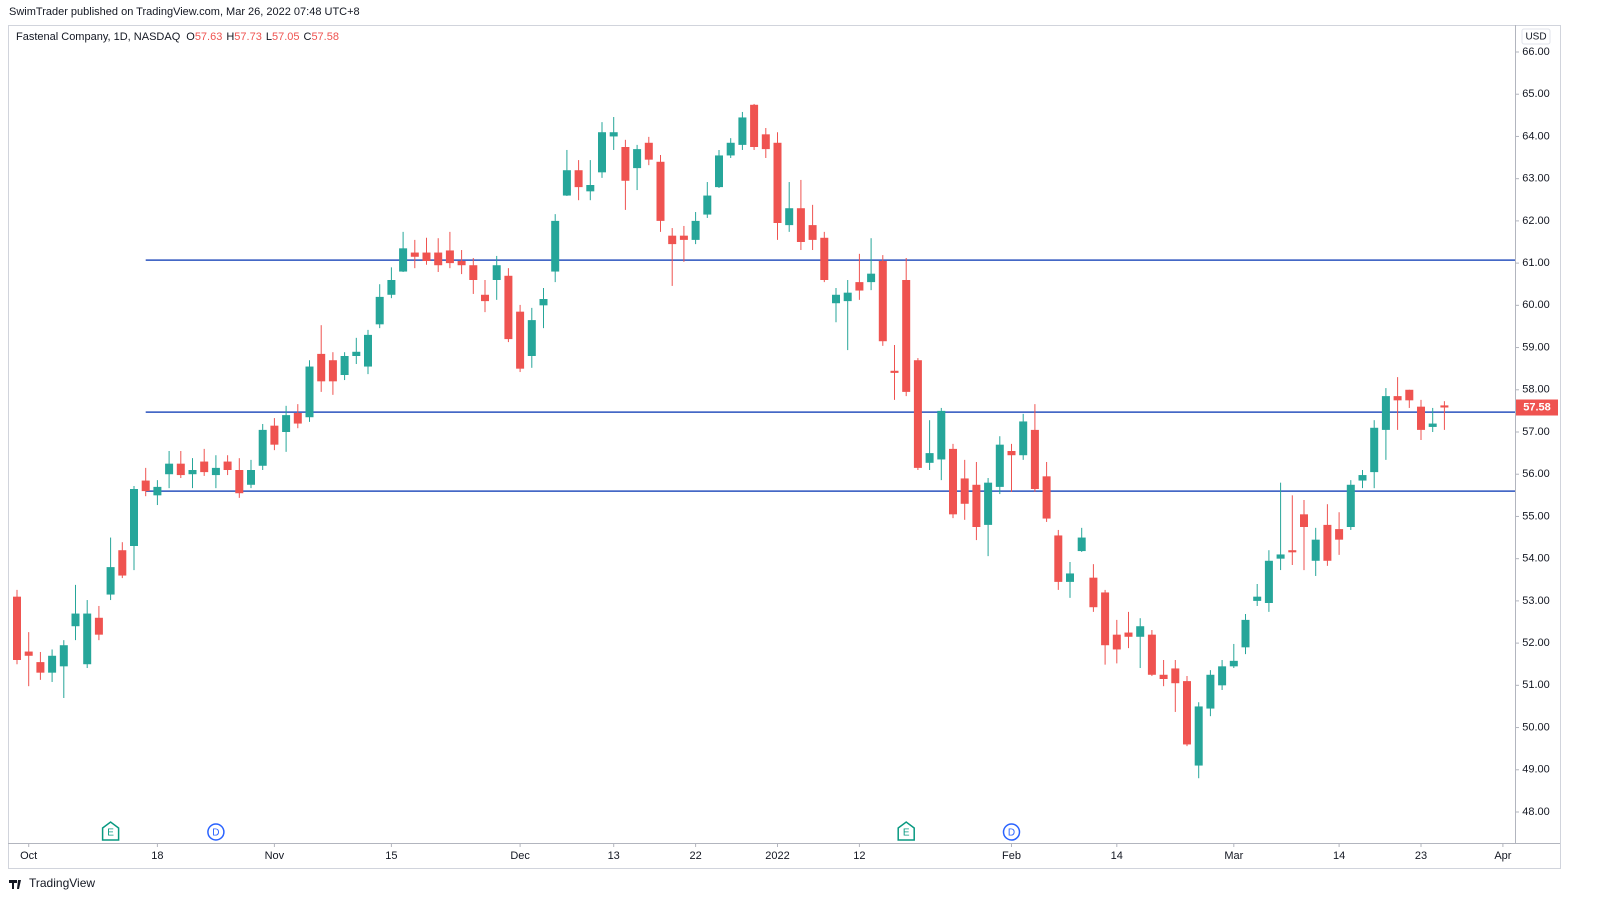 The image size is (1600, 917). Describe the element at coordinates (1536, 474) in the screenshot. I see `y-tick-label: 56.00` at that location.